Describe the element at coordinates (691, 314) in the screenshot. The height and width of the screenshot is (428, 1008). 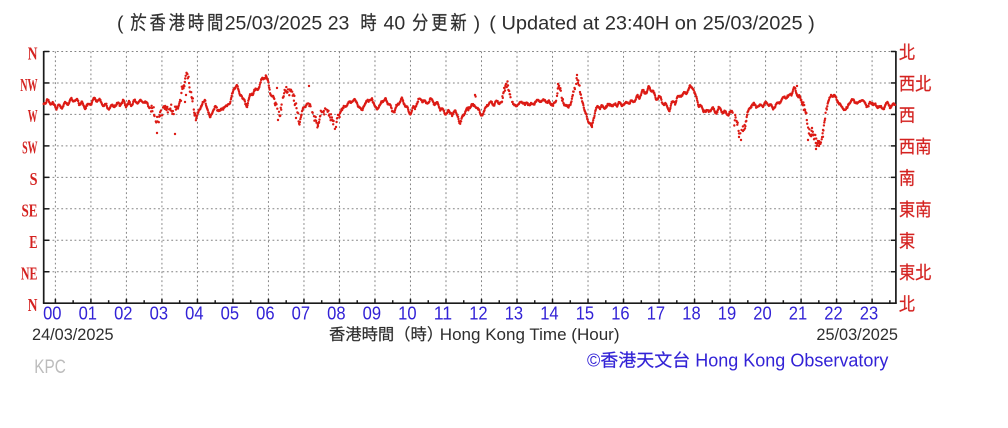
I see `svg-text: 18` at that location.